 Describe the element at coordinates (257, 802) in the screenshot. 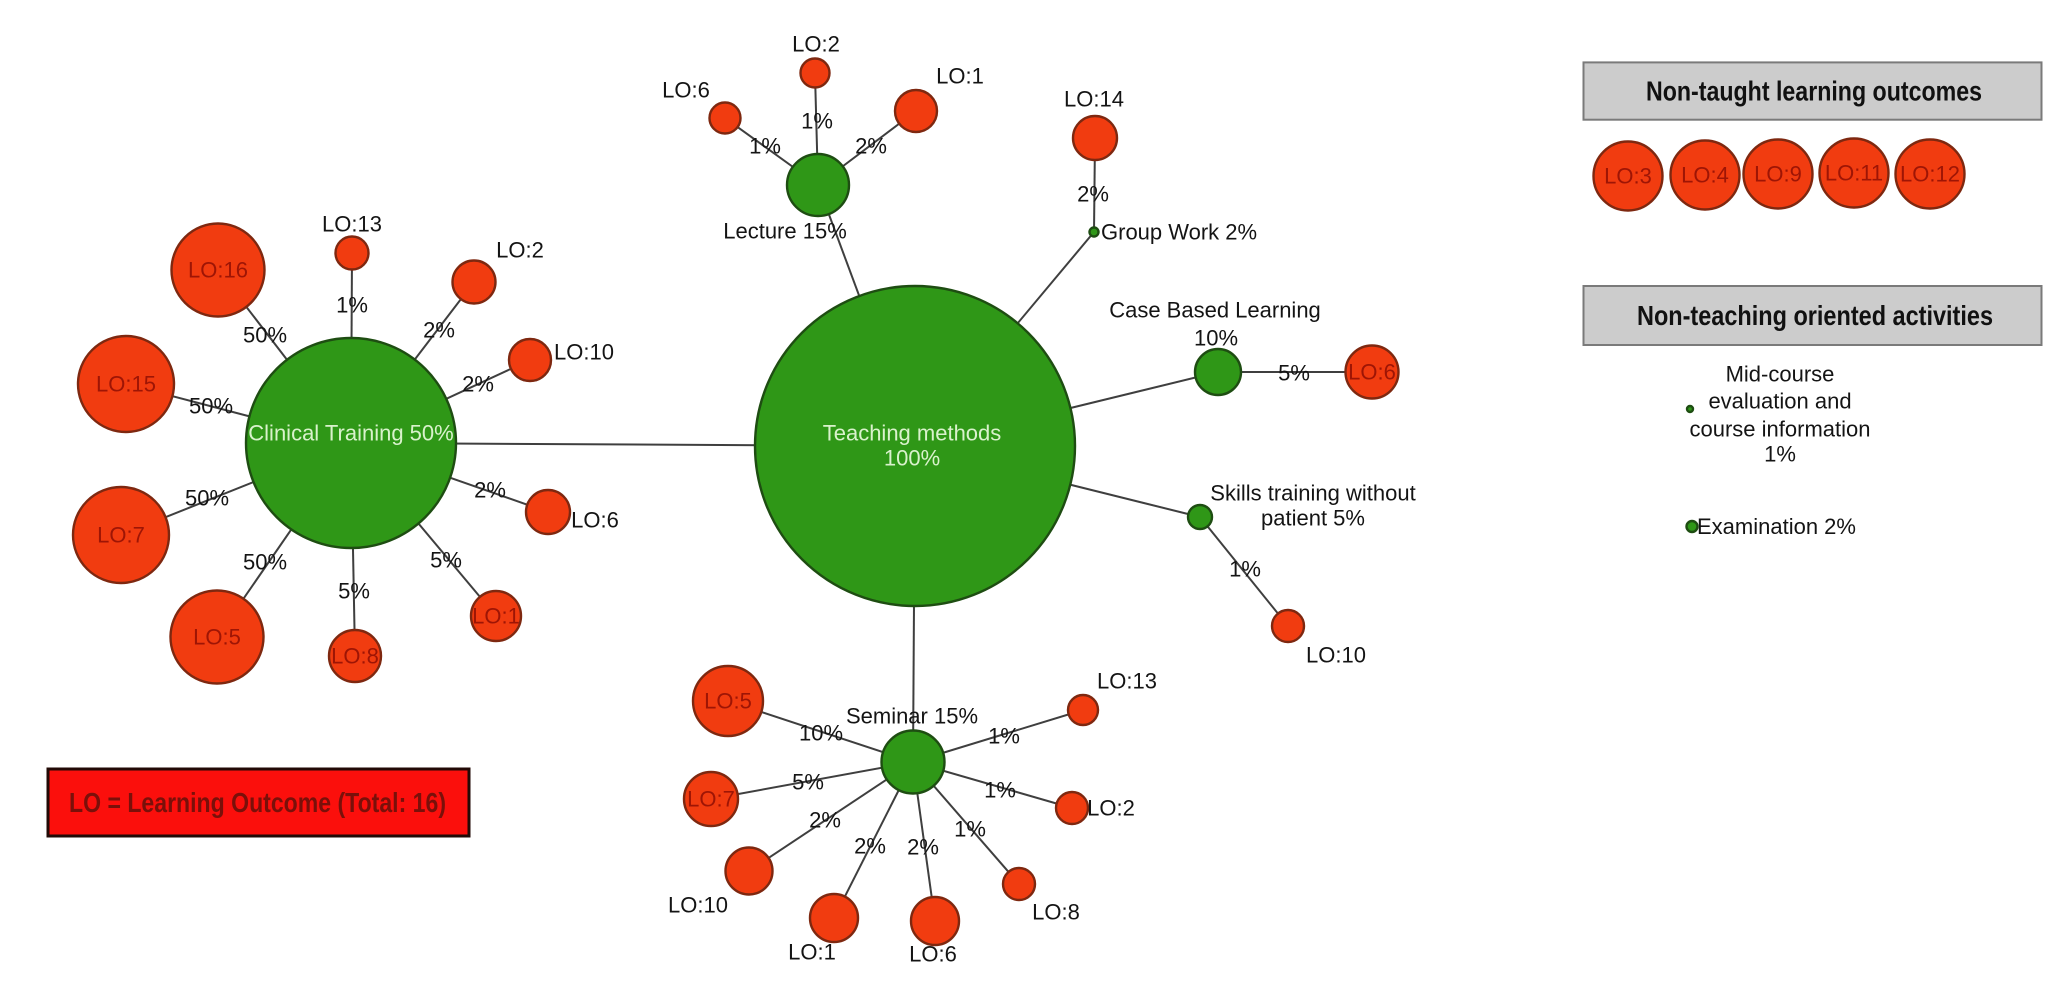

I see `svg-text:LO = Learning Outcome (Total:: LO = Learning Outcome (Total: 16)` at that location.